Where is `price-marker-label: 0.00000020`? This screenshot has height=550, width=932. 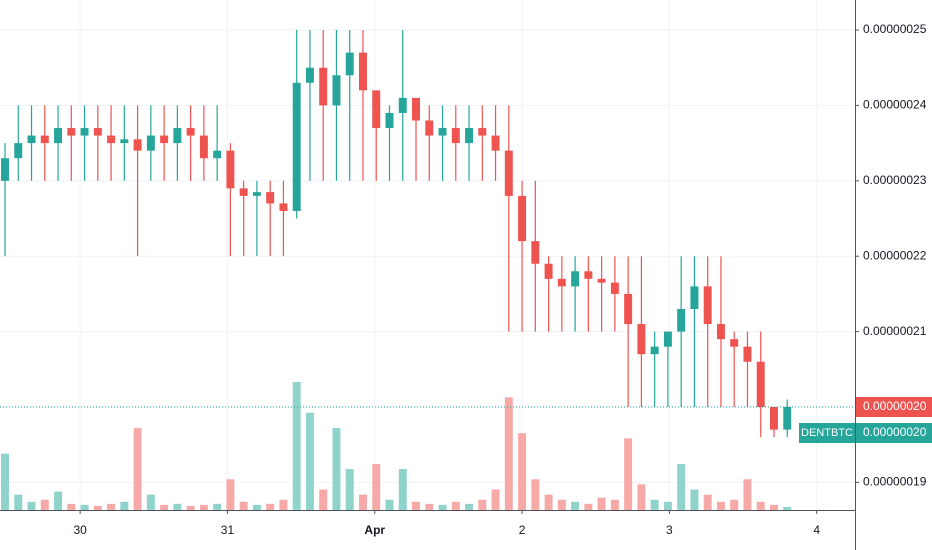 price-marker-label: 0.00000020 is located at coordinates (895, 432).